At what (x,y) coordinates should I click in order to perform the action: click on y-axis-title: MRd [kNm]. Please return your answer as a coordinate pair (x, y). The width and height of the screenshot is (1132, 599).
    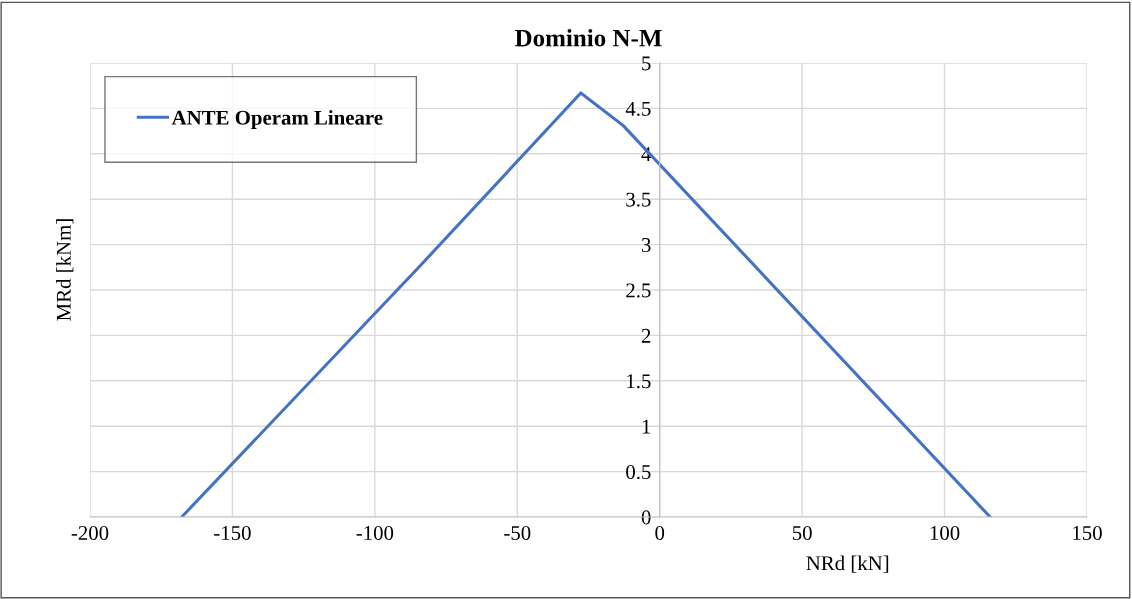
    Looking at the image, I should click on (65, 270).